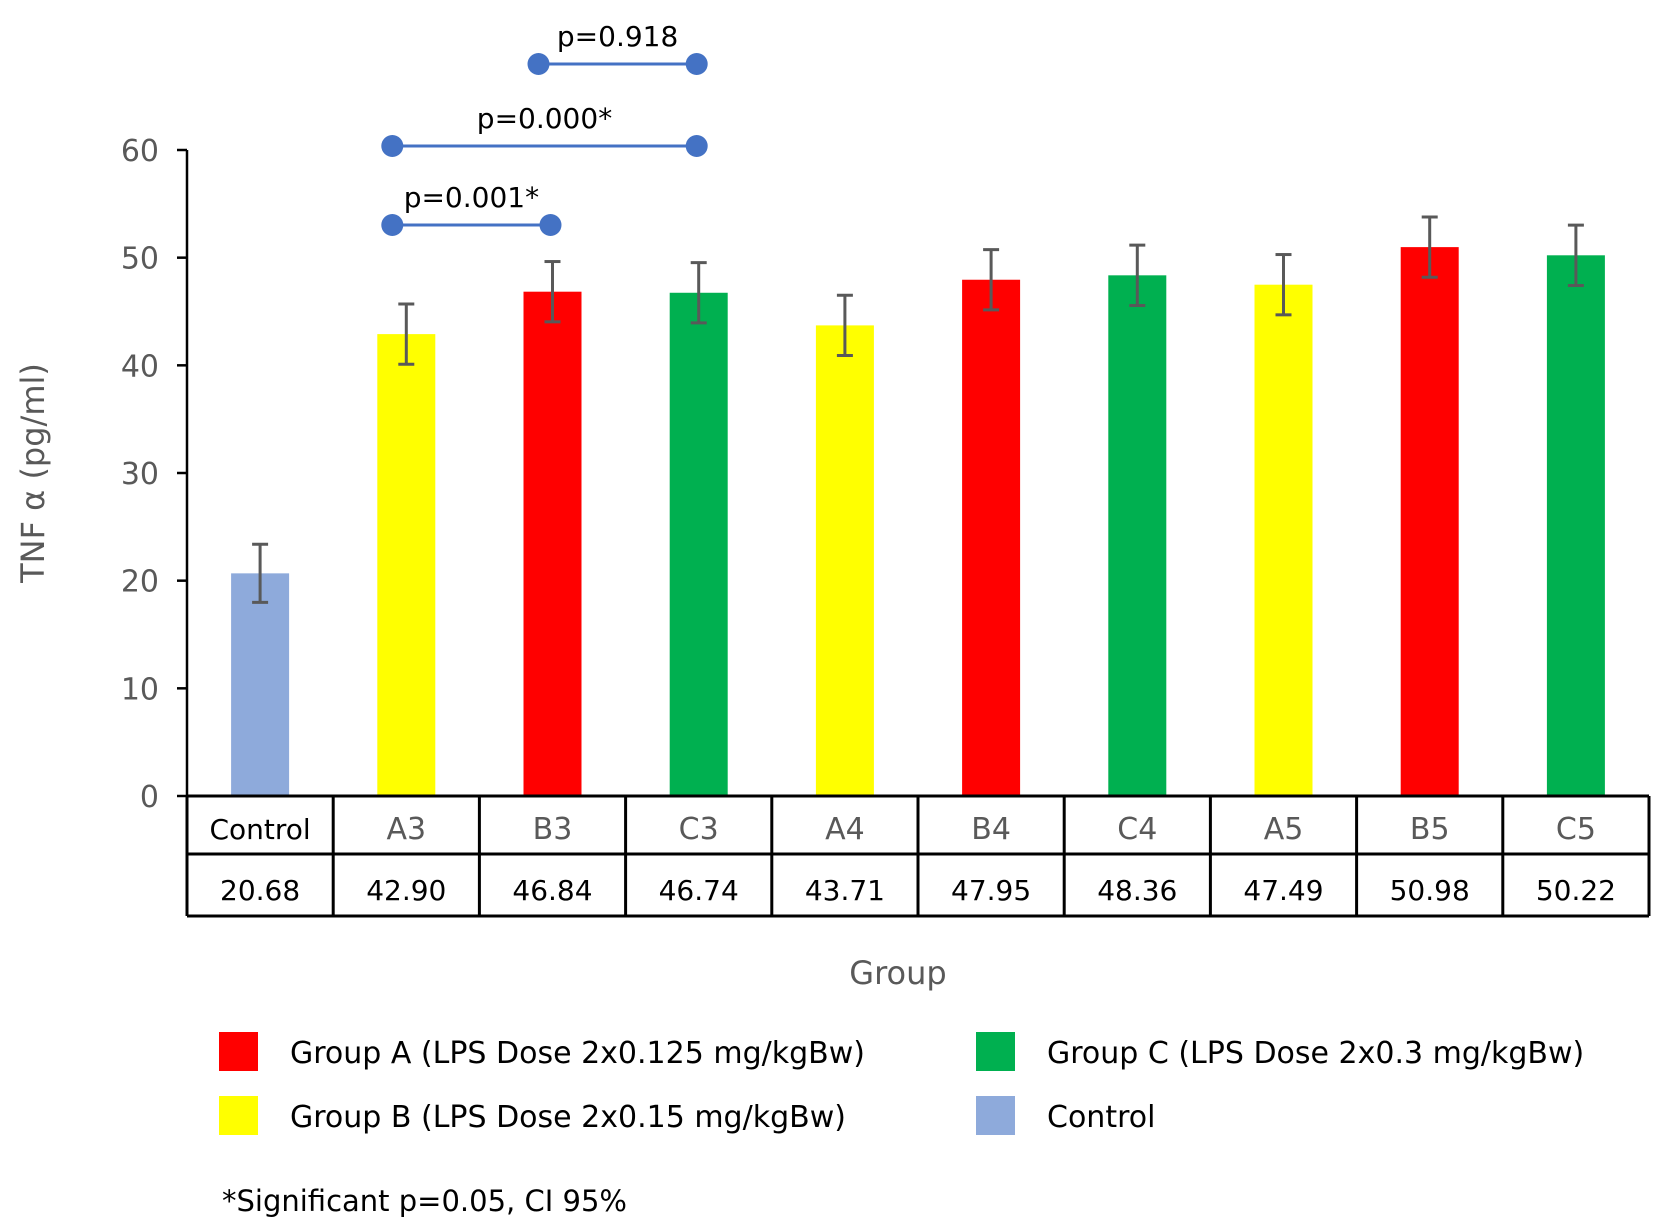  Describe the element at coordinates (844, 560) in the screenshot. I see `bar-a4` at that location.